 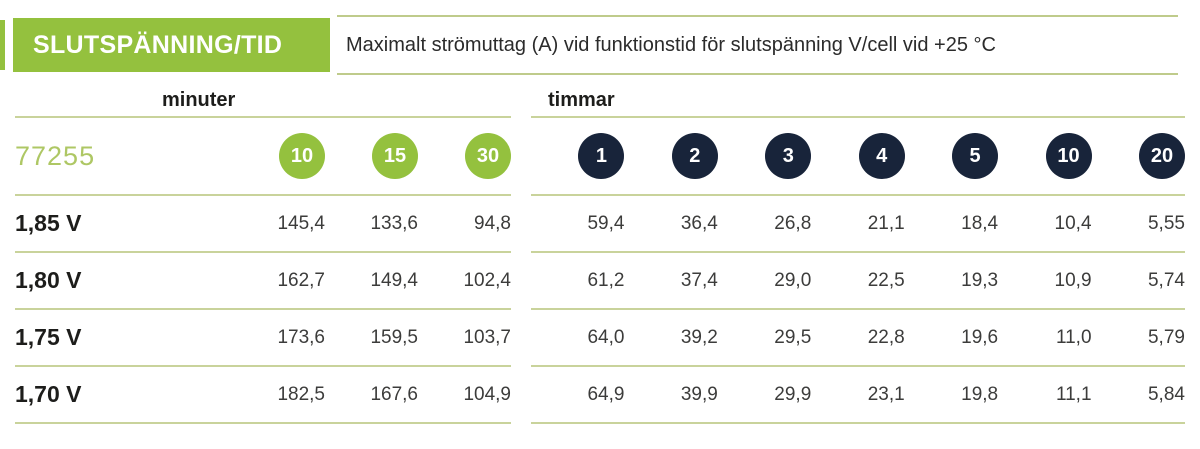 What do you see at coordinates (886, 223) in the screenshot?
I see `value-cell: 21,1` at bounding box center [886, 223].